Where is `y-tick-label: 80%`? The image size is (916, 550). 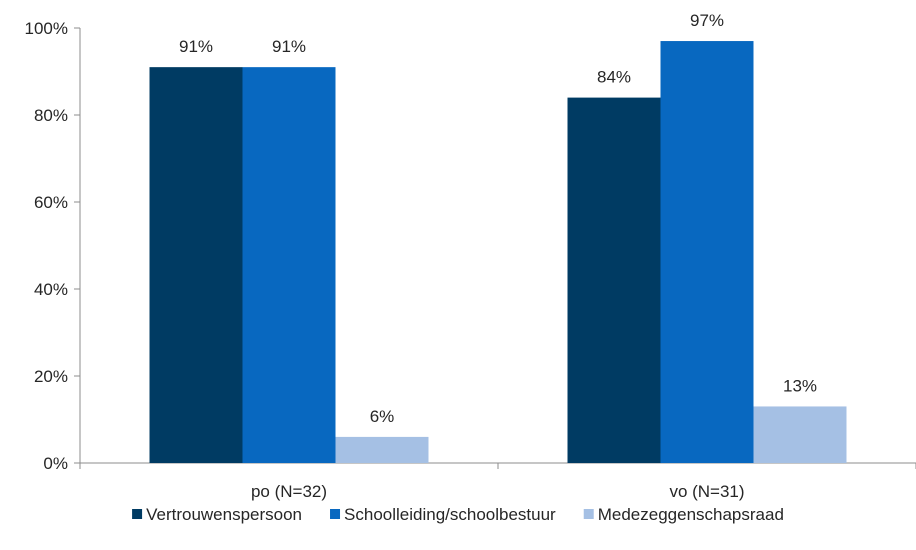 y-tick-label: 80% is located at coordinates (51, 115).